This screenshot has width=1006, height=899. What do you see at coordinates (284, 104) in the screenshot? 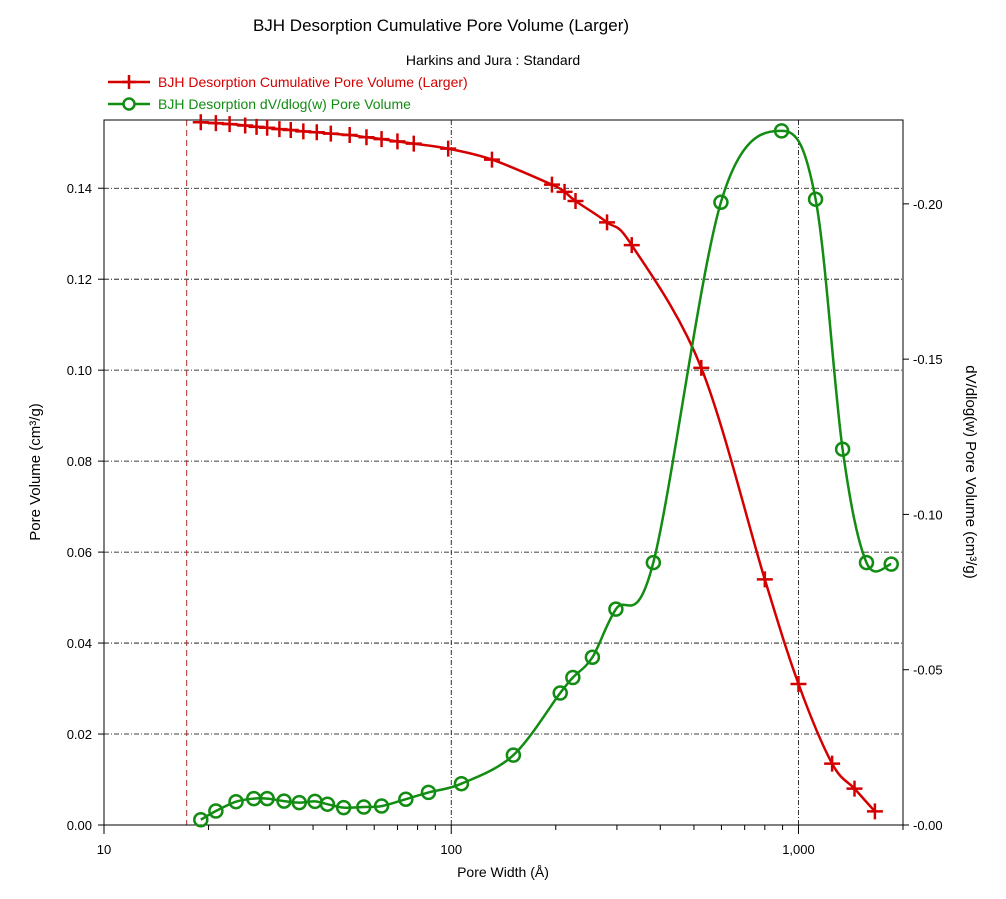
I see `legend-label-dvdlogw: BJH Desorption dV/dlog(w) Pore Volume` at bounding box center [284, 104].